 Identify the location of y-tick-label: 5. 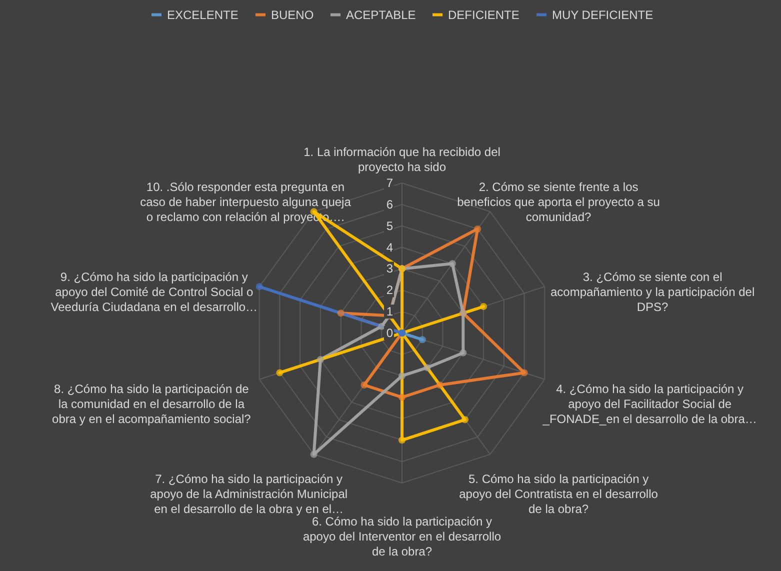
(390, 225).